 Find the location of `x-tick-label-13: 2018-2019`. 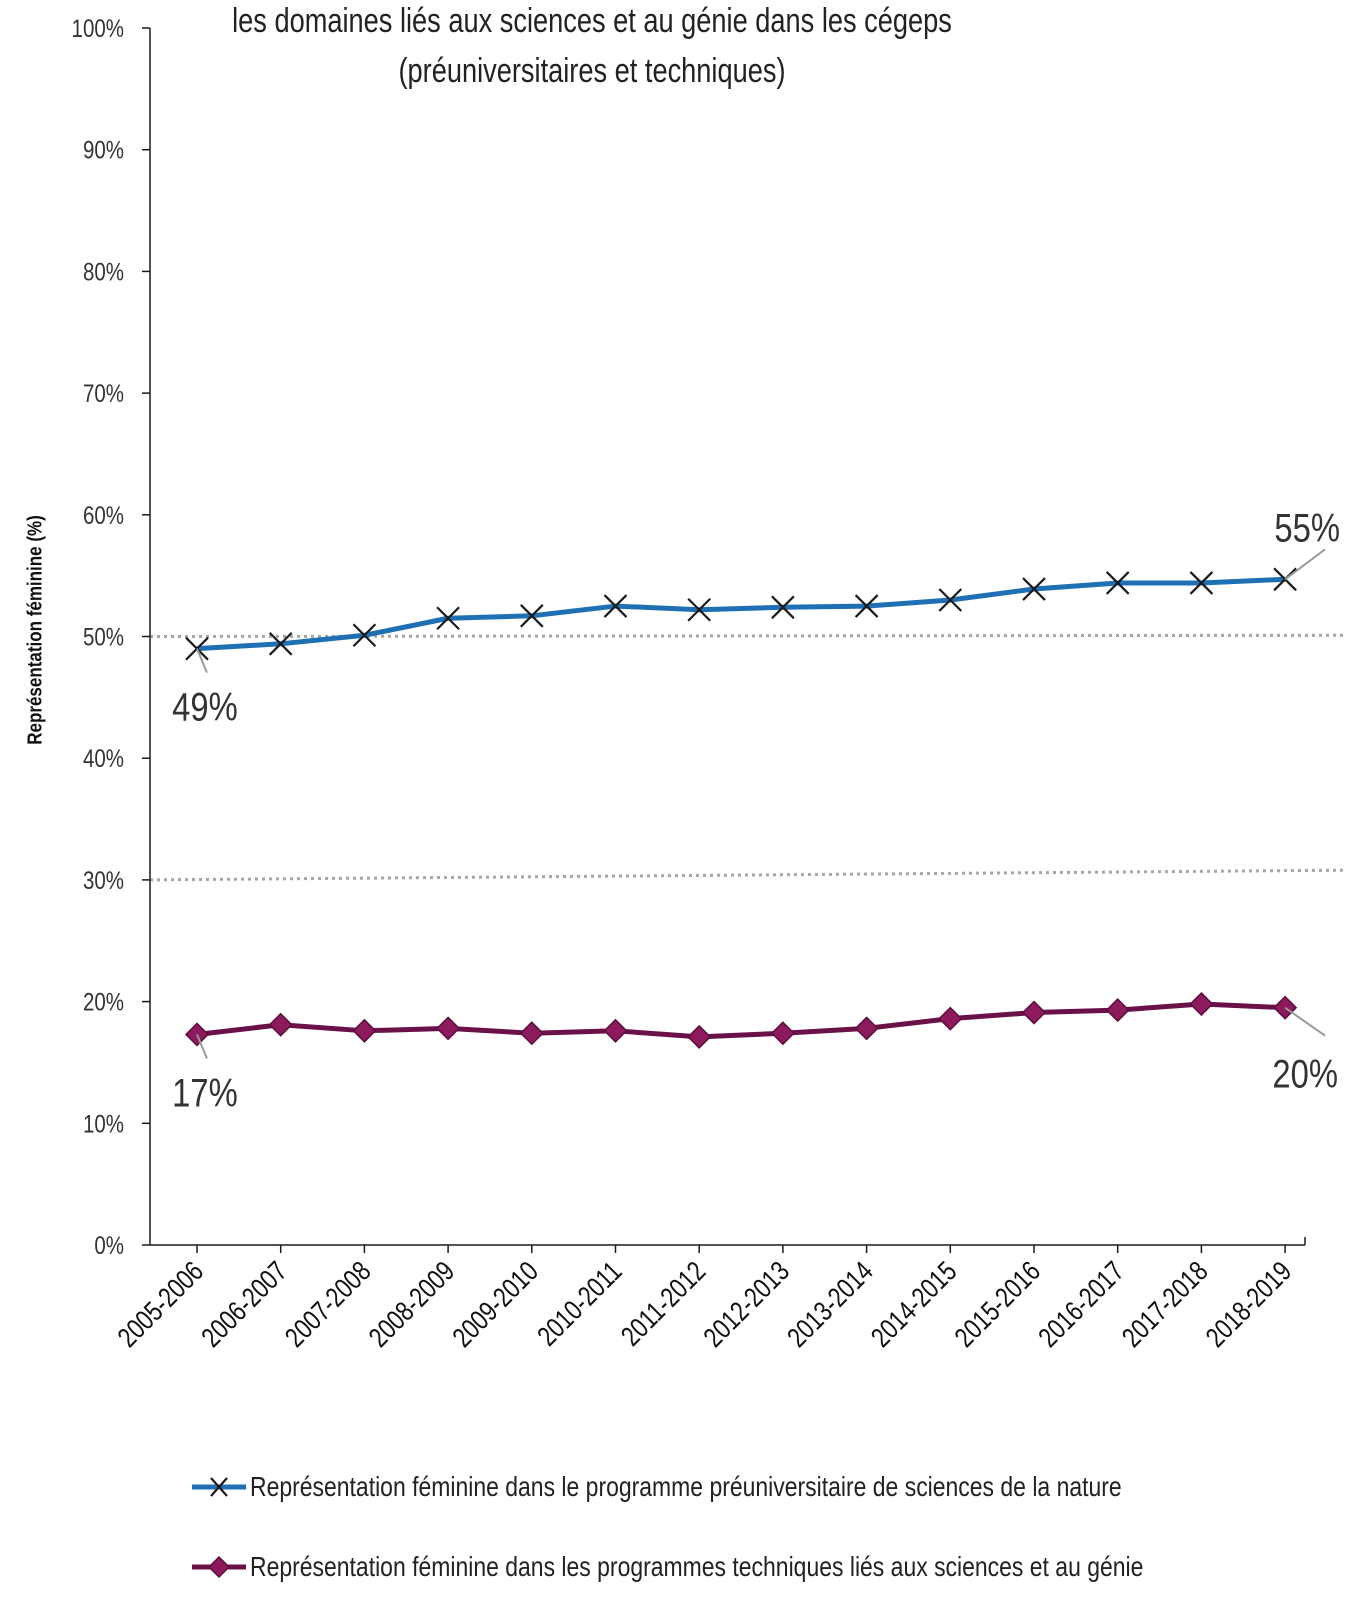

x-tick-label-13: 2018-2019 is located at coordinates (1249, 1305).